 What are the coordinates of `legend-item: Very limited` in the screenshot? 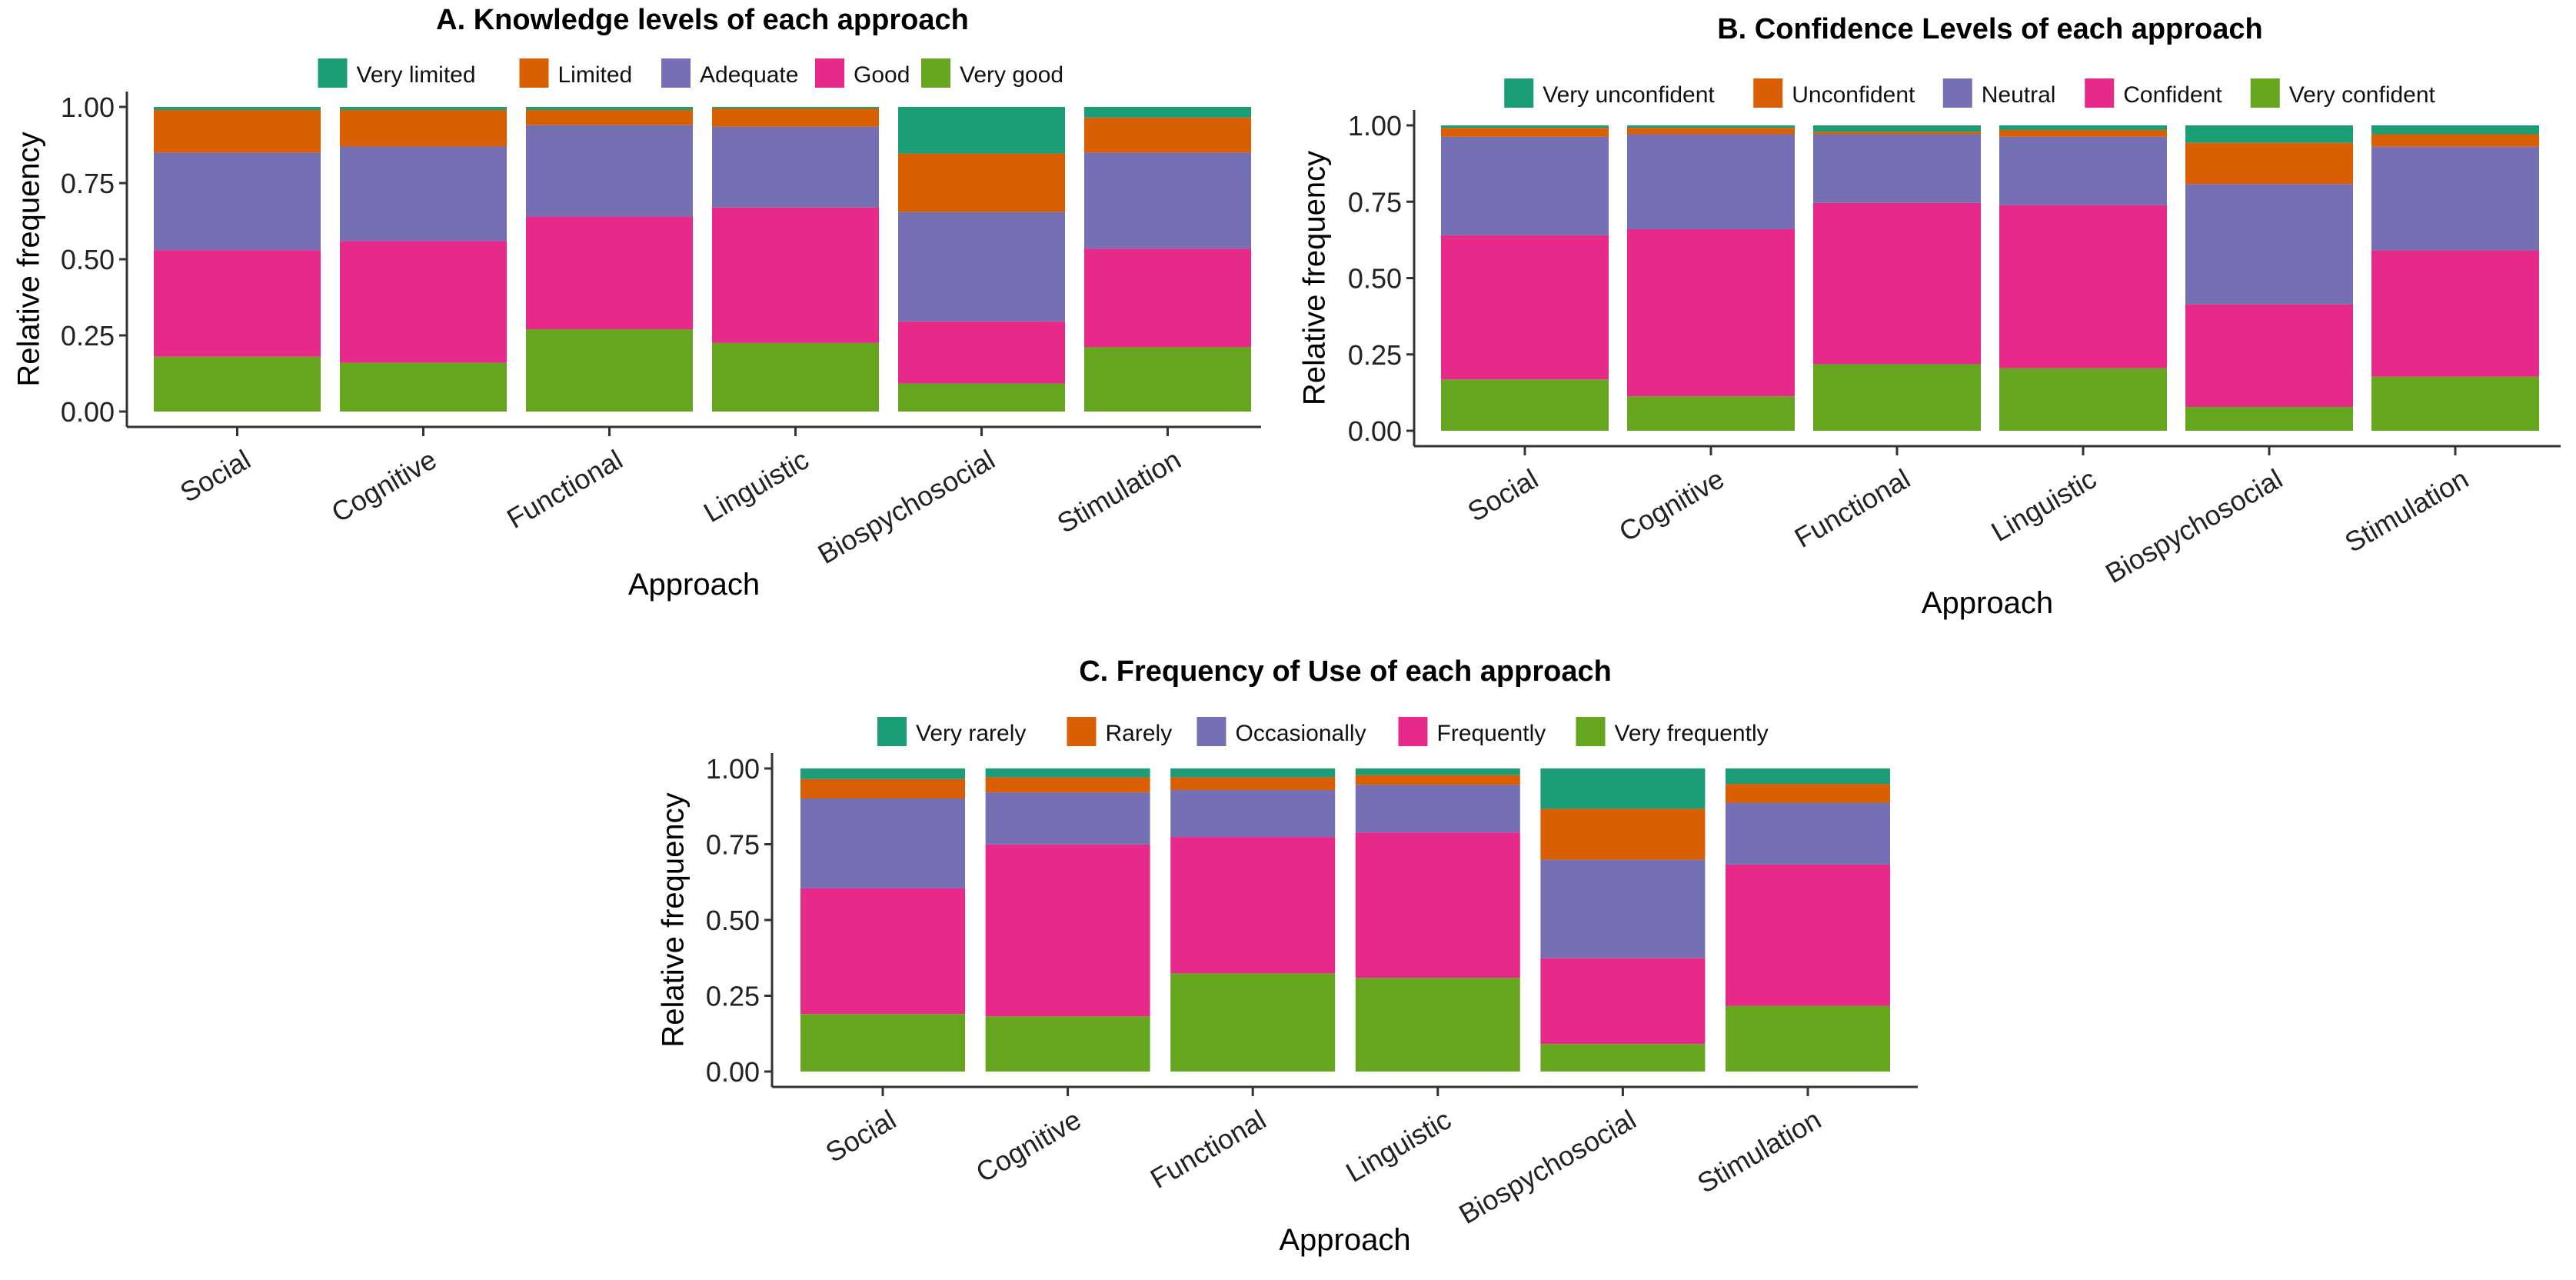 It's located at (397, 73).